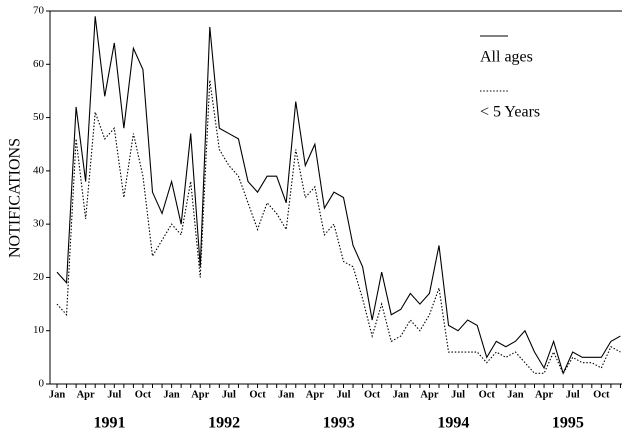  I want to click on y-tick-label: 0, so click(42, 384).